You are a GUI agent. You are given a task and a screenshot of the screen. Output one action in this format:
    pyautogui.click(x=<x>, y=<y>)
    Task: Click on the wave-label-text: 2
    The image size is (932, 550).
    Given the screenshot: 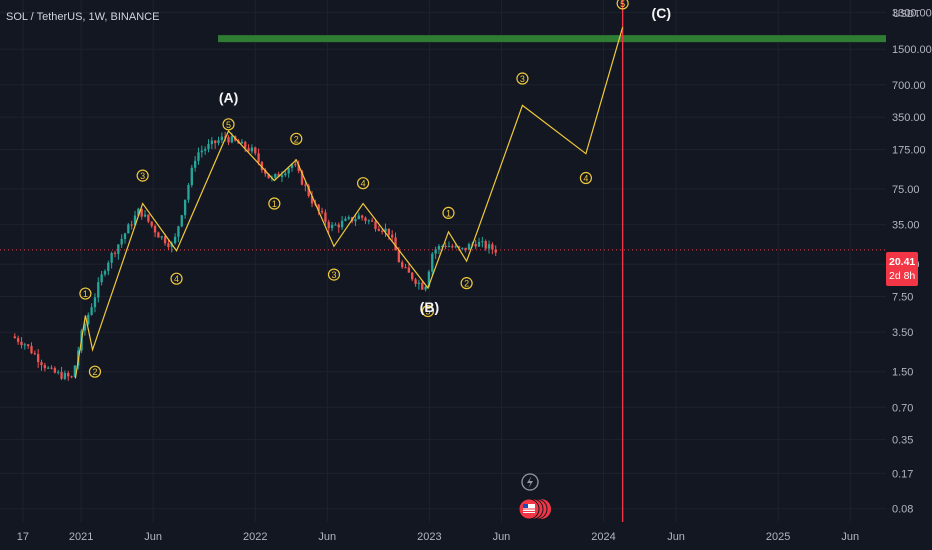 What is the action you would take?
    pyautogui.click(x=466, y=284)
    